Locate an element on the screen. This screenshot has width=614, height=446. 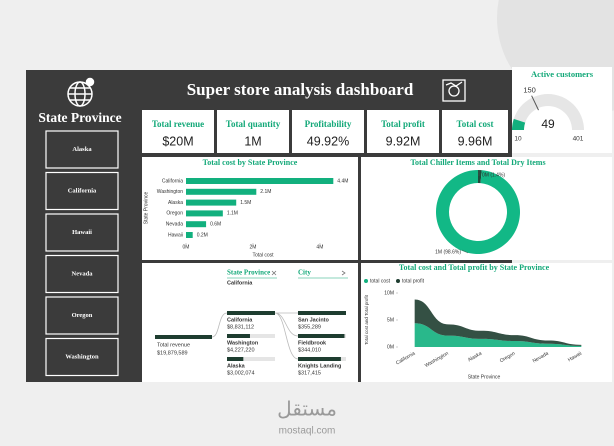
node-label: Washington is located at coordinates (243, 343).